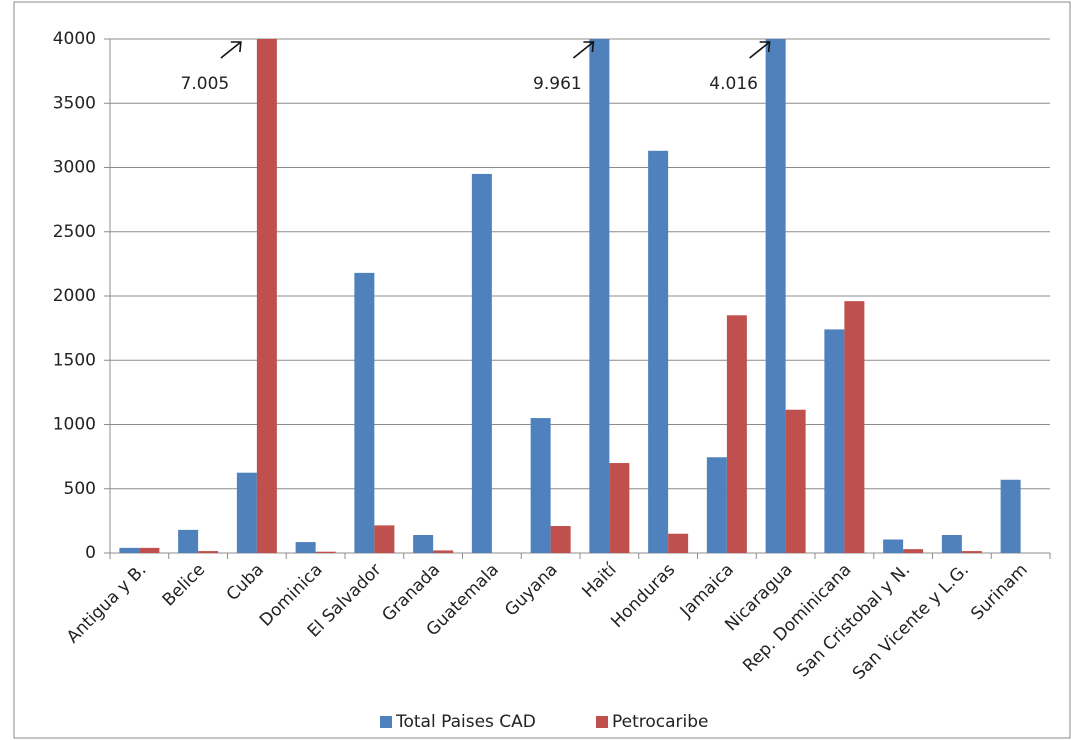 The image size is (1076, 740). What do you see at coordinates (600, 580) in the screenshot?
I see `x-tick-label: Haití` at bounding box center [600, 580].